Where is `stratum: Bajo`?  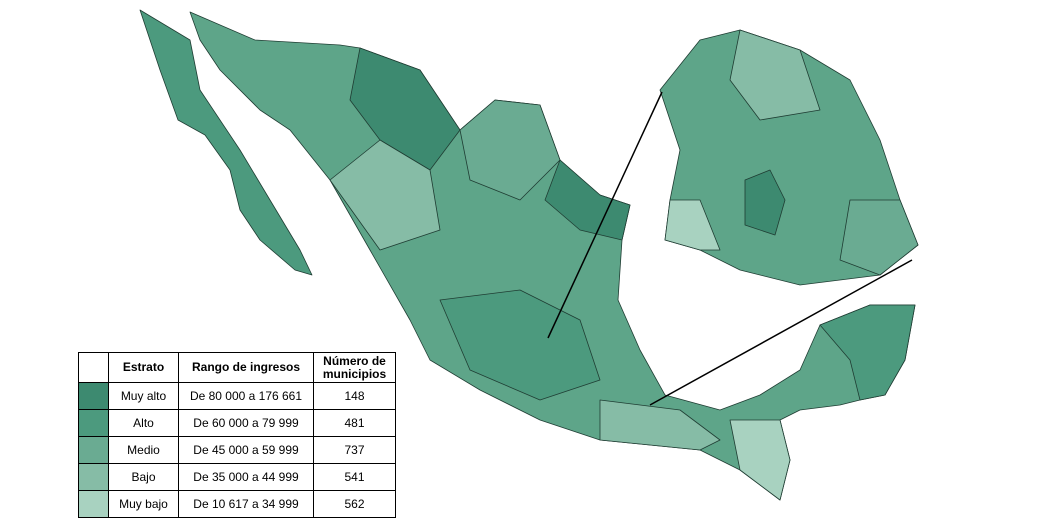 stratum: Bajo is located at coordinates (143, 477).